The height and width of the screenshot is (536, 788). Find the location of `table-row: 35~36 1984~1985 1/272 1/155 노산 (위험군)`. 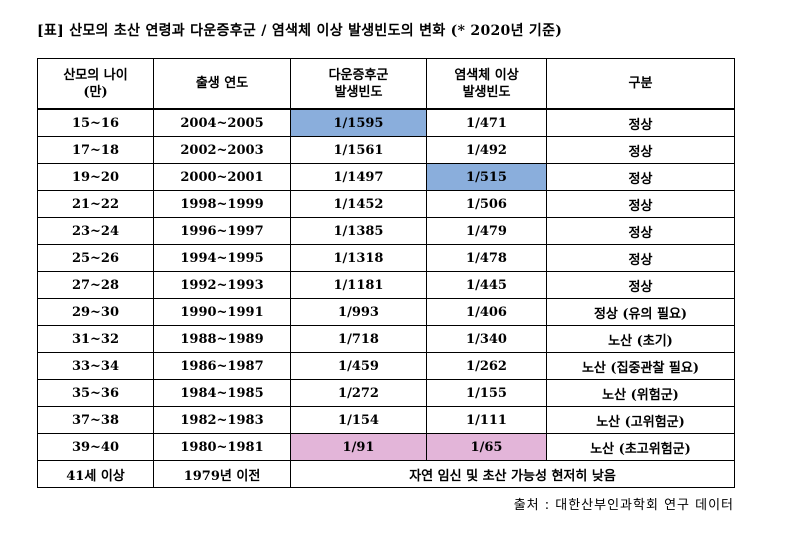

table-row: 35~36 1984~1985 1/272 1/155 노산 (위험군) is located at coordinates (386, 393).